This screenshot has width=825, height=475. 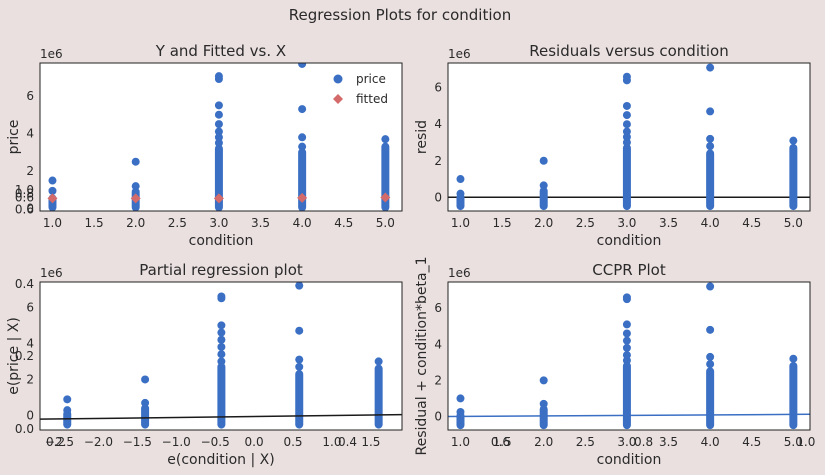 I want to click on overlap-tick-label: 0.4, so click(x=24, y=284).